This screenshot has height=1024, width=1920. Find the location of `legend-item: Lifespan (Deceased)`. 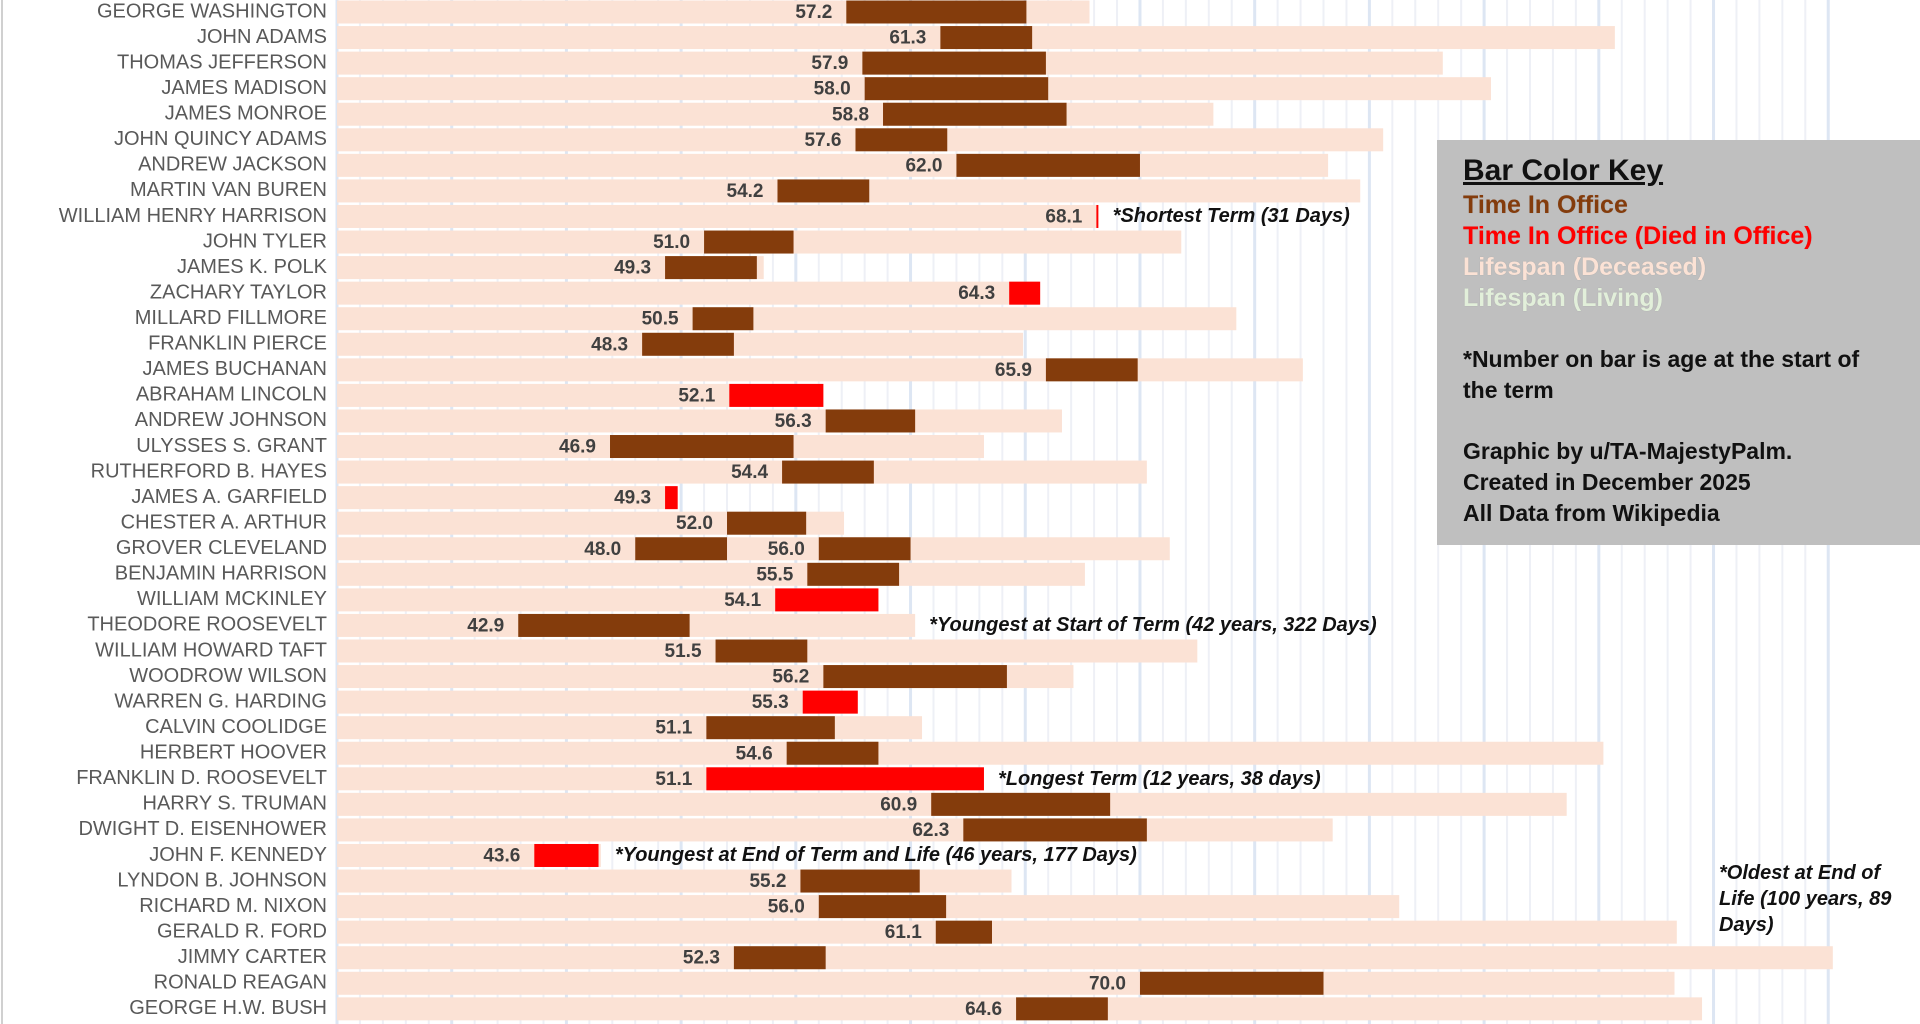

legend-item: Lifespan (Deceased) is located at coordinates (1585, 267).